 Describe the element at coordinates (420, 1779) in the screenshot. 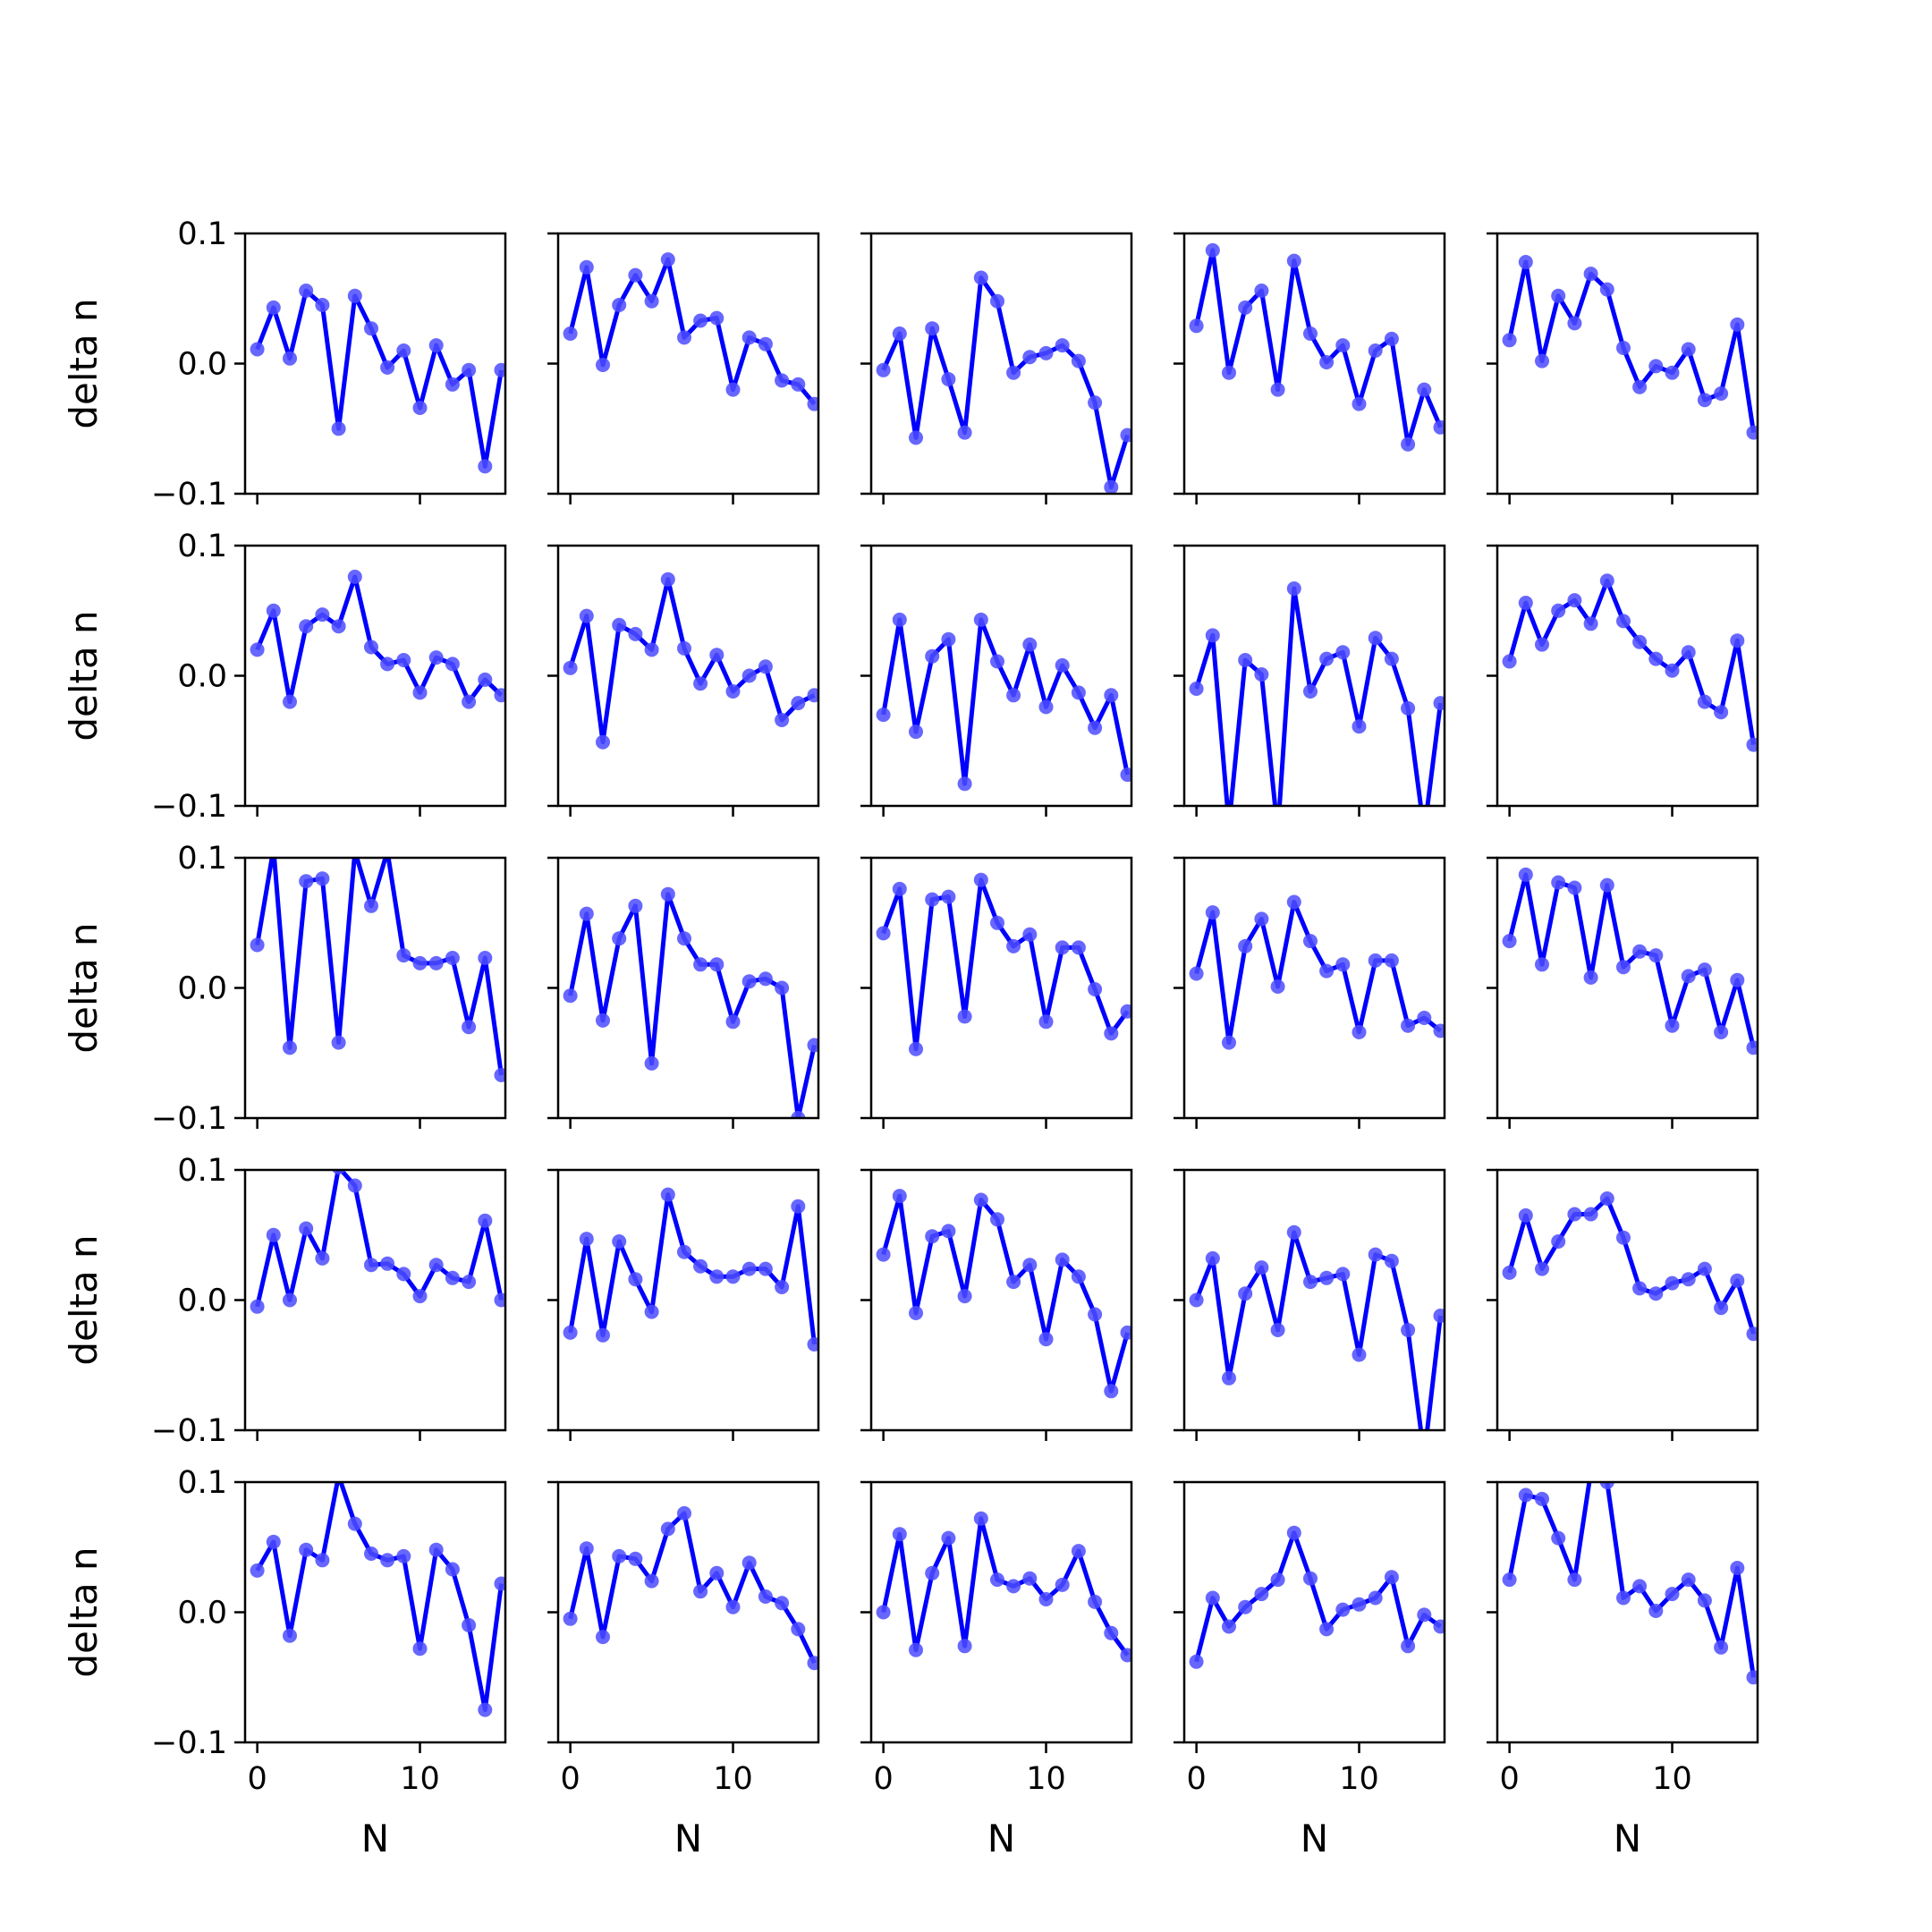

I see `x-tick-label: 10` at that location.